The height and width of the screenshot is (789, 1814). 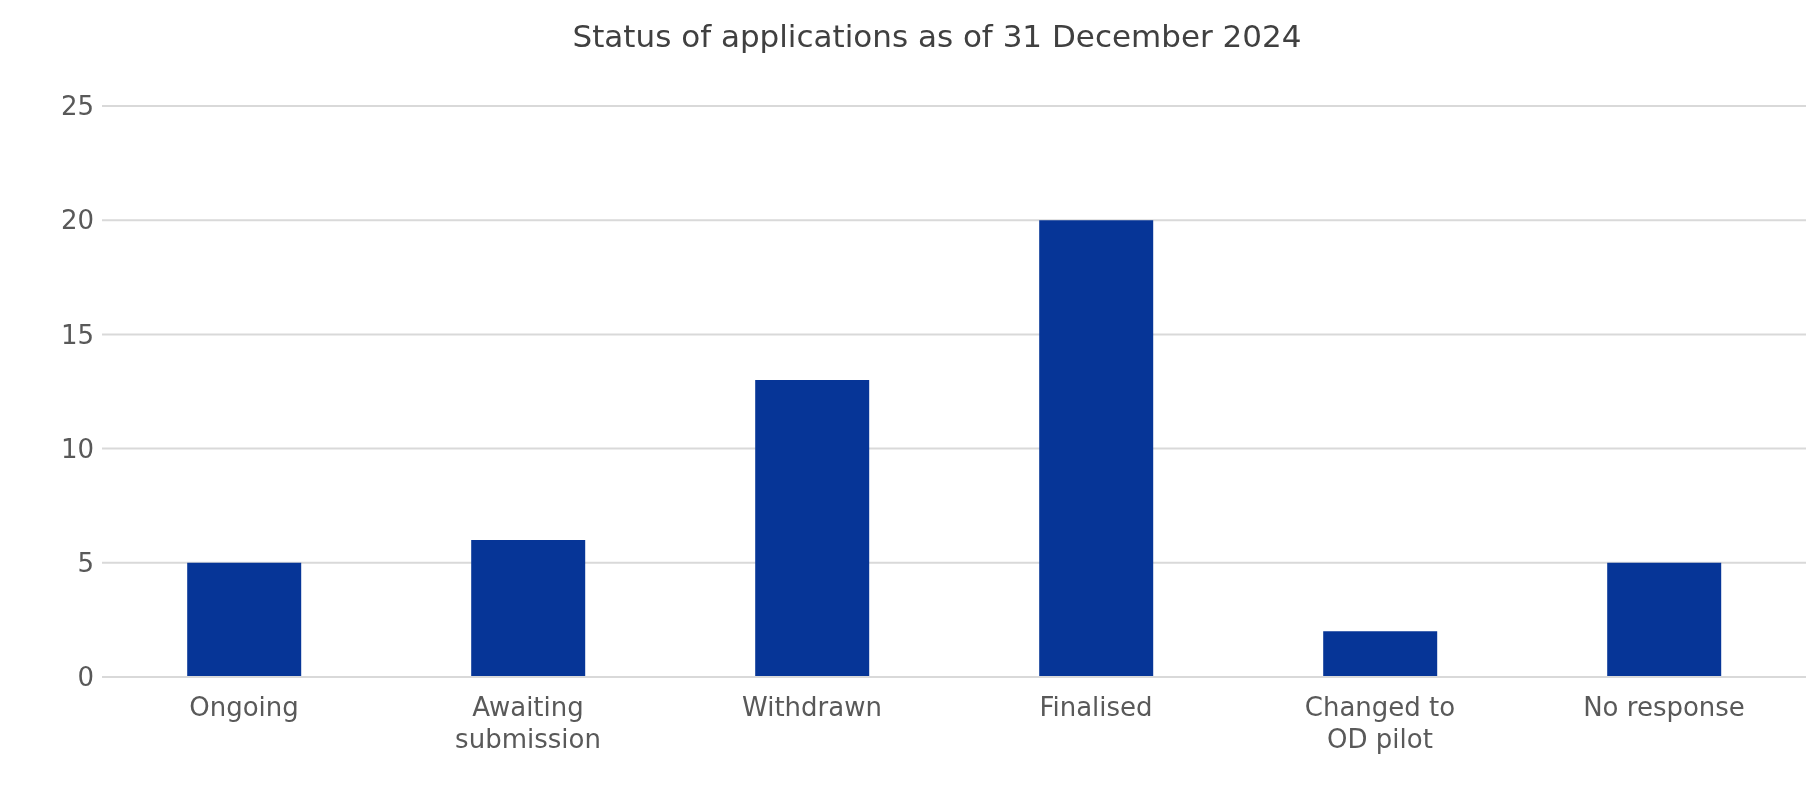 I want to click on y-tick-label: 10, so click(x=77, y=448).